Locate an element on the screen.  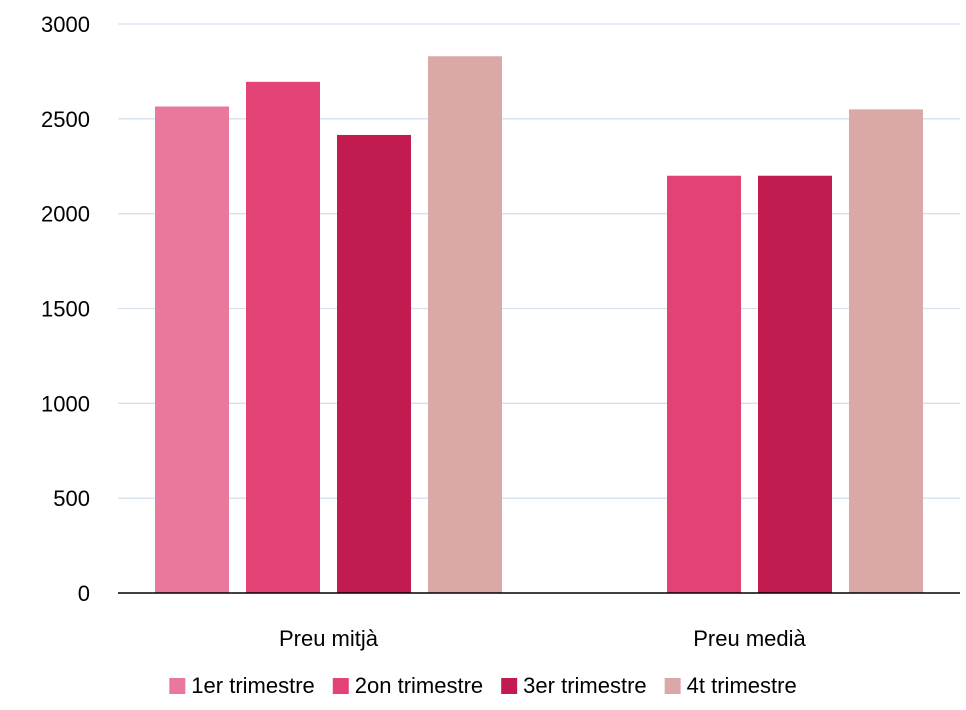
y-tick-label: 3000 is located at coordinates (65, 24).